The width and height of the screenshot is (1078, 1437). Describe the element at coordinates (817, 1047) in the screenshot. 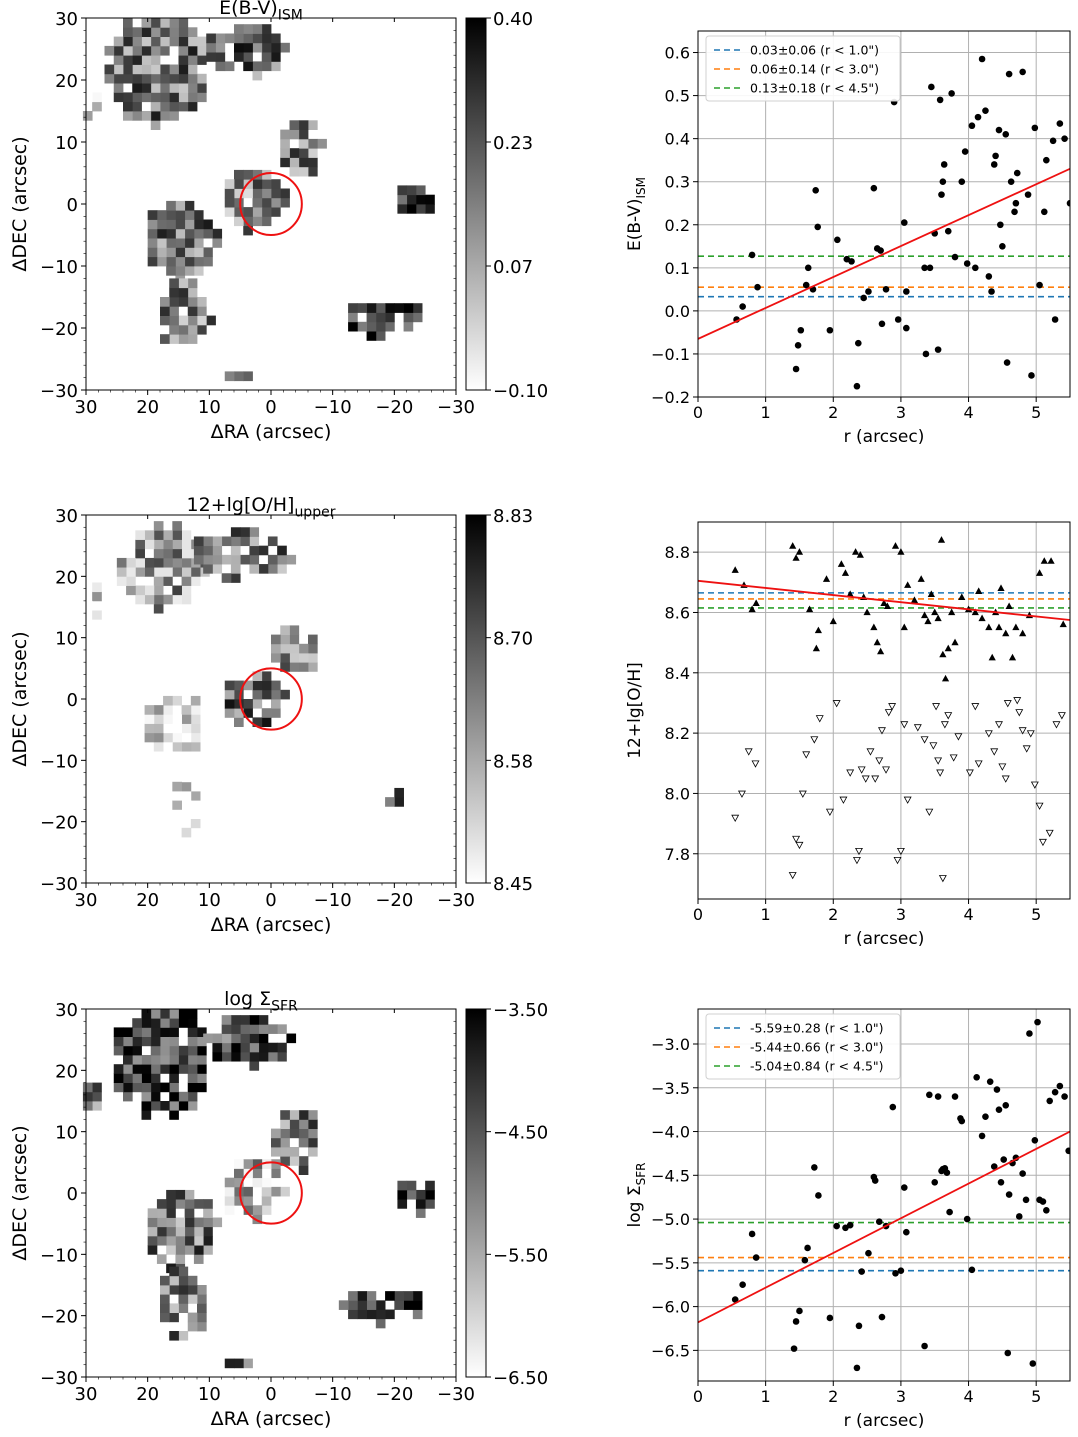

I see `legend-label: -5.44±0.66 (r < 3.0")` at that location.